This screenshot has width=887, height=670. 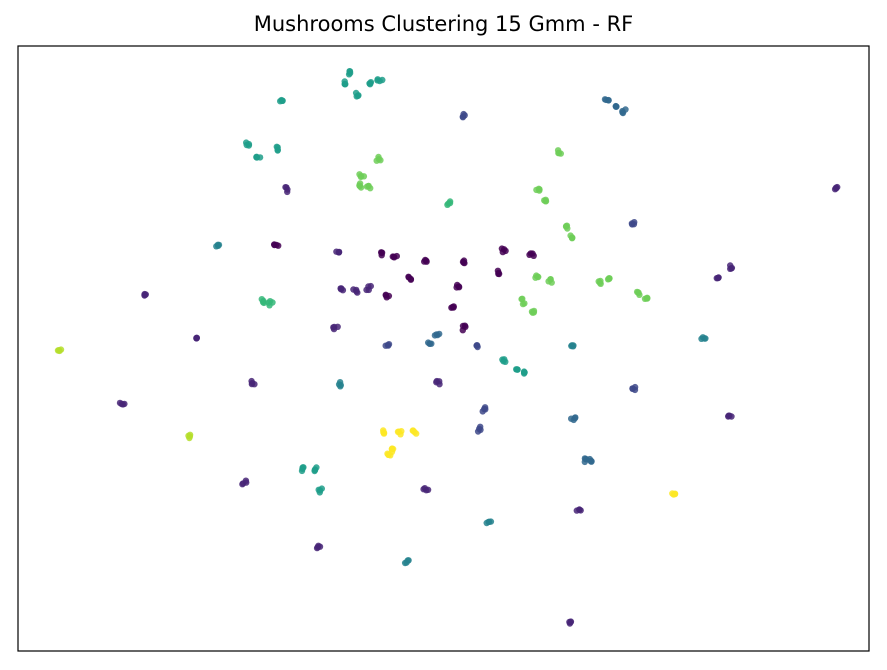 What do you see at coordinates (443, 24) in the screenshot?
I see `chart-title: Mushrooms Clustering 15 Gmm - RF` at bounding box center [443, 24].